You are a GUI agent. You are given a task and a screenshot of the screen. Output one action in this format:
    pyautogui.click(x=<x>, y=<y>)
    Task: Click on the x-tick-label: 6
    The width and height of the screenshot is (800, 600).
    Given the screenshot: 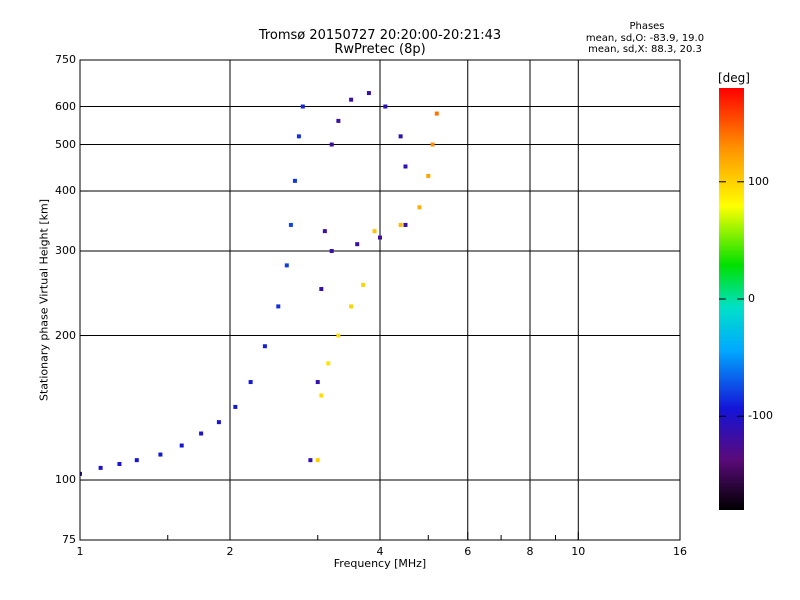 What is the action you would take?
    pyautogui.click(x=468, y=551)
    